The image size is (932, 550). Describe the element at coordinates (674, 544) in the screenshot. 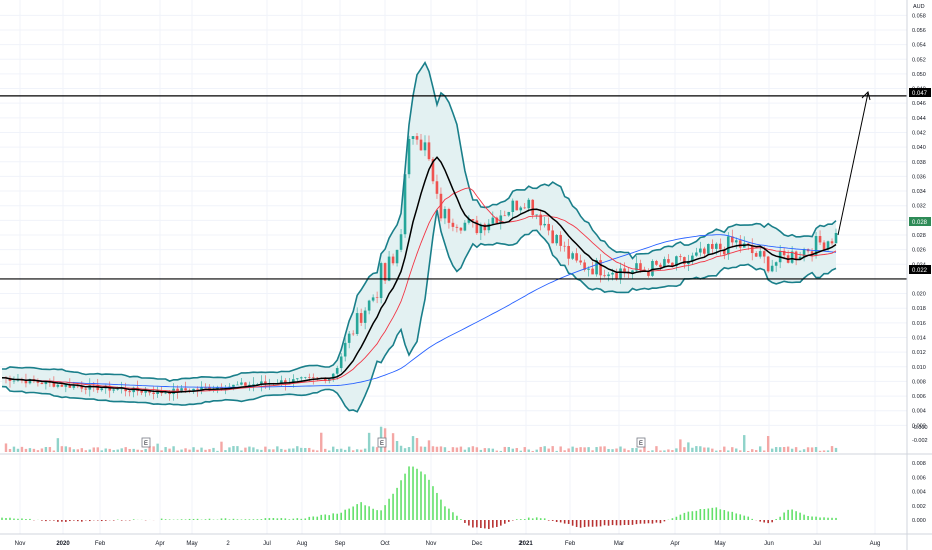

I see `time-tick-label: Apr` at that location.